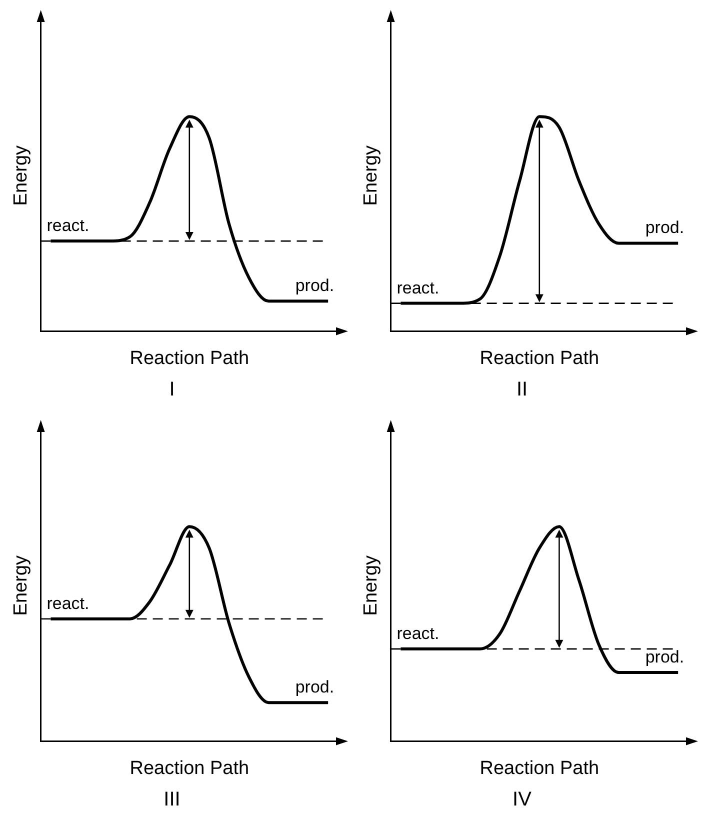 Image resolution: width=701 pixels, height=832 pixels. Describe the element at coordinates (522, 799) in the screenshot. I see `text: IV` at that location.